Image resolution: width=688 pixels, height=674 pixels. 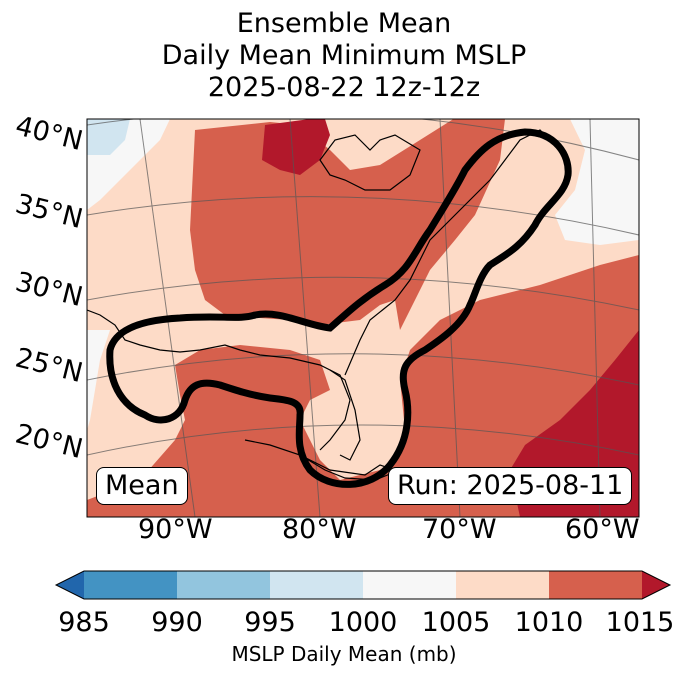 I want to click on gulf-coast, so click(x=219, y=380).